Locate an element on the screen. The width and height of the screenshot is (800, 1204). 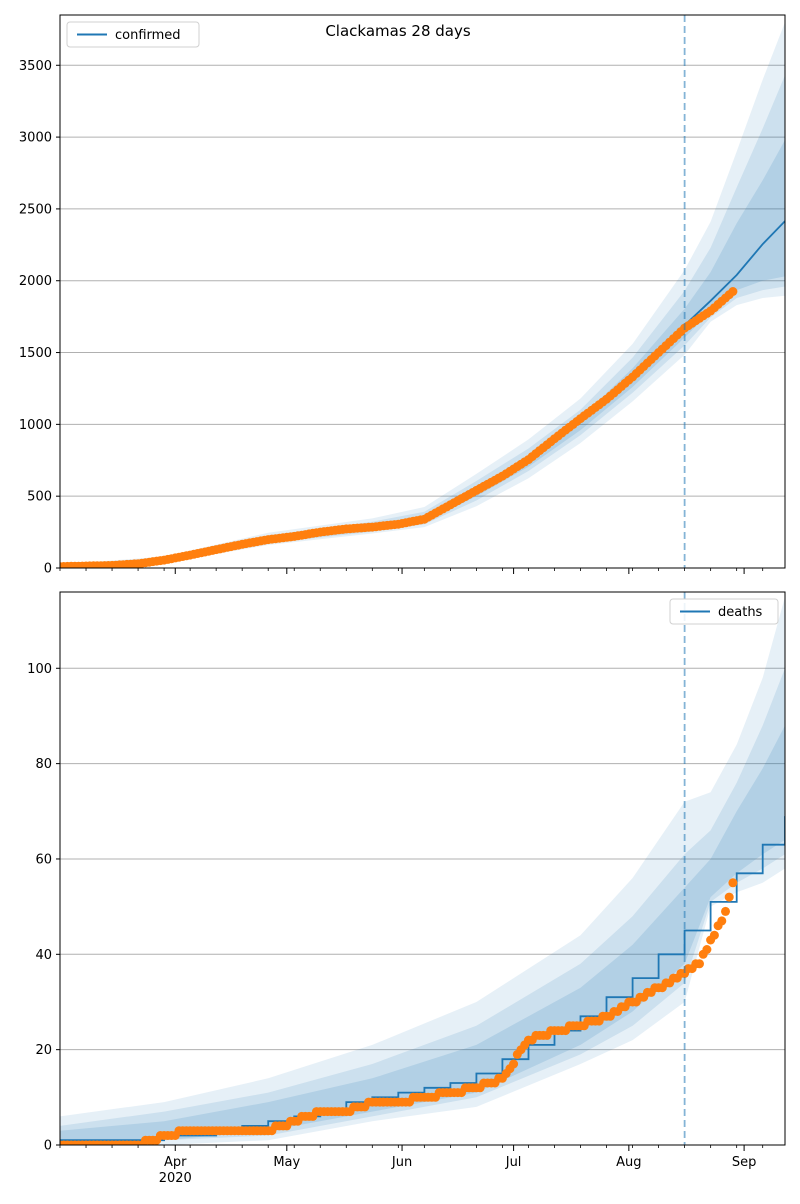
confirmed-y-tick-label: 2000 is located at coordinates (35, 281).